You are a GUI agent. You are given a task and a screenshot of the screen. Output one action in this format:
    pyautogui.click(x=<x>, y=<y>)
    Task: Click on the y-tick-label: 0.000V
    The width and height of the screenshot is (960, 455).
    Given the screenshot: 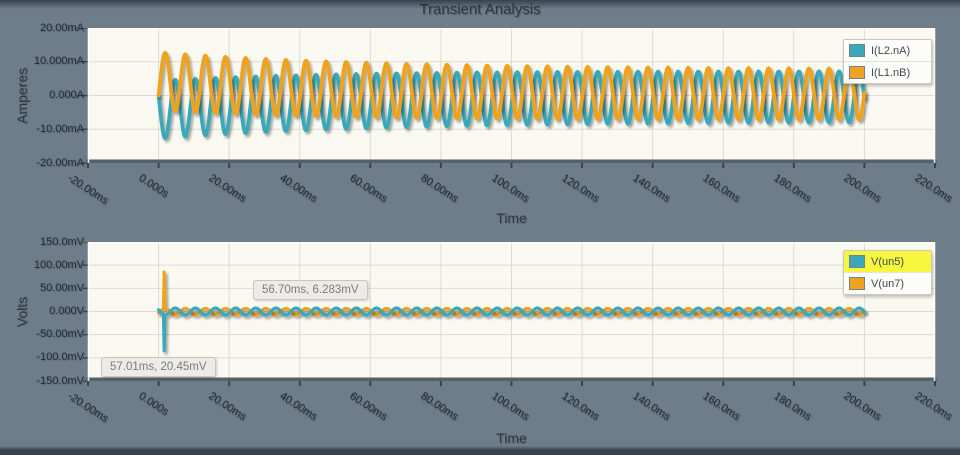 What is the action you would take?
    pyautogui.click(x=66, y=311)
    